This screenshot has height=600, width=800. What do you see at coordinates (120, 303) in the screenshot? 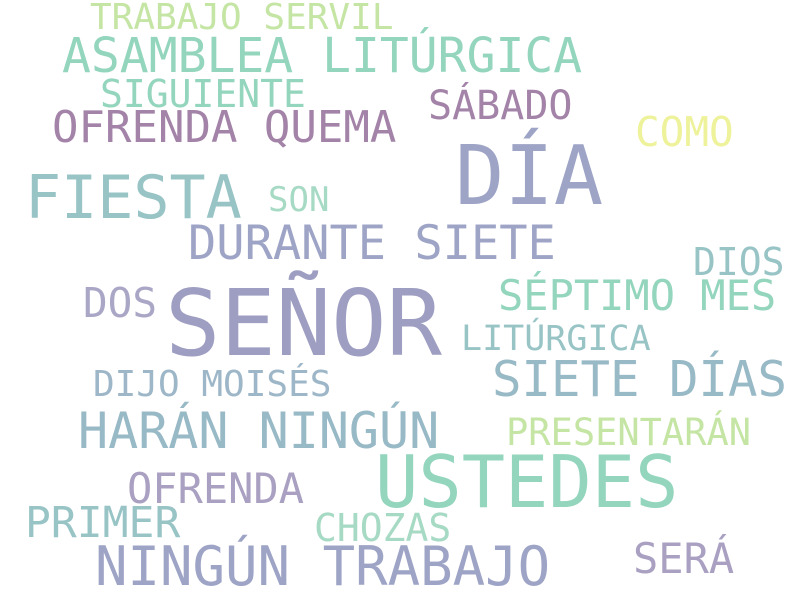
I see `word-dos: DOS` at bounding box center [120, 303].